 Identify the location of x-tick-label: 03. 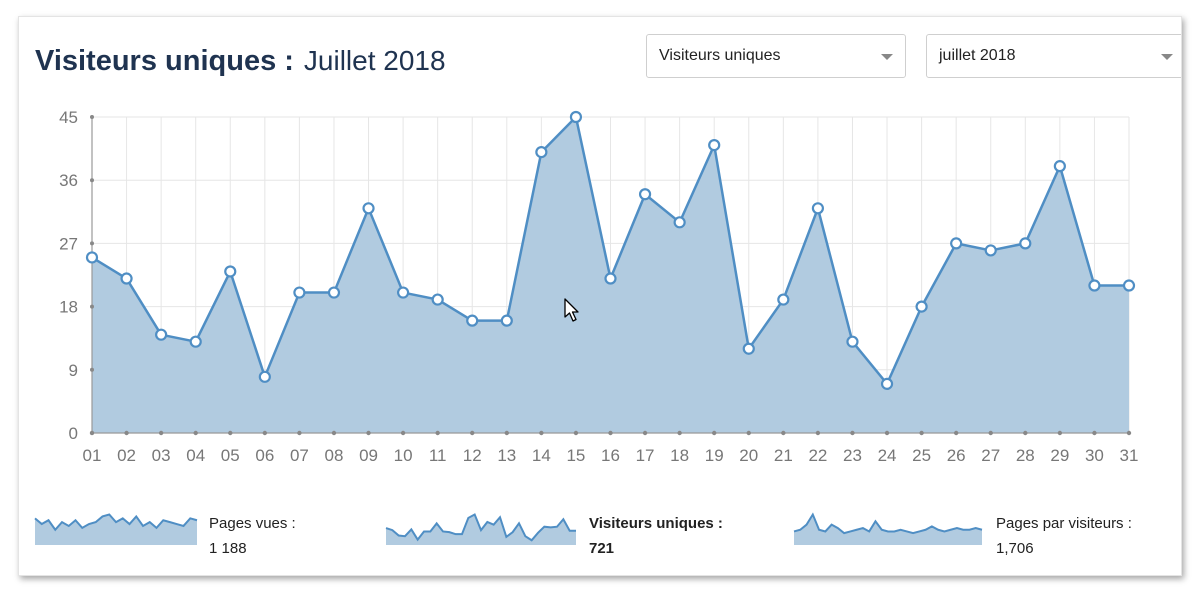
(161, 455).